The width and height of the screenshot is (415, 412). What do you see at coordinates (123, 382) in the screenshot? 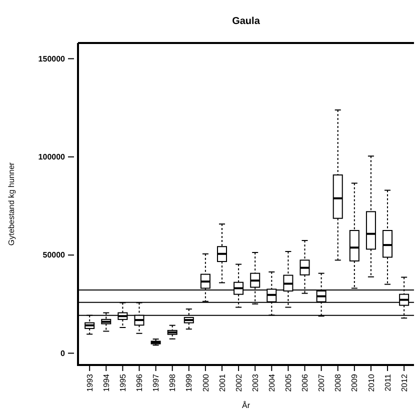
I see `x-tick-label: 1995` at bounding box center [123, 382].